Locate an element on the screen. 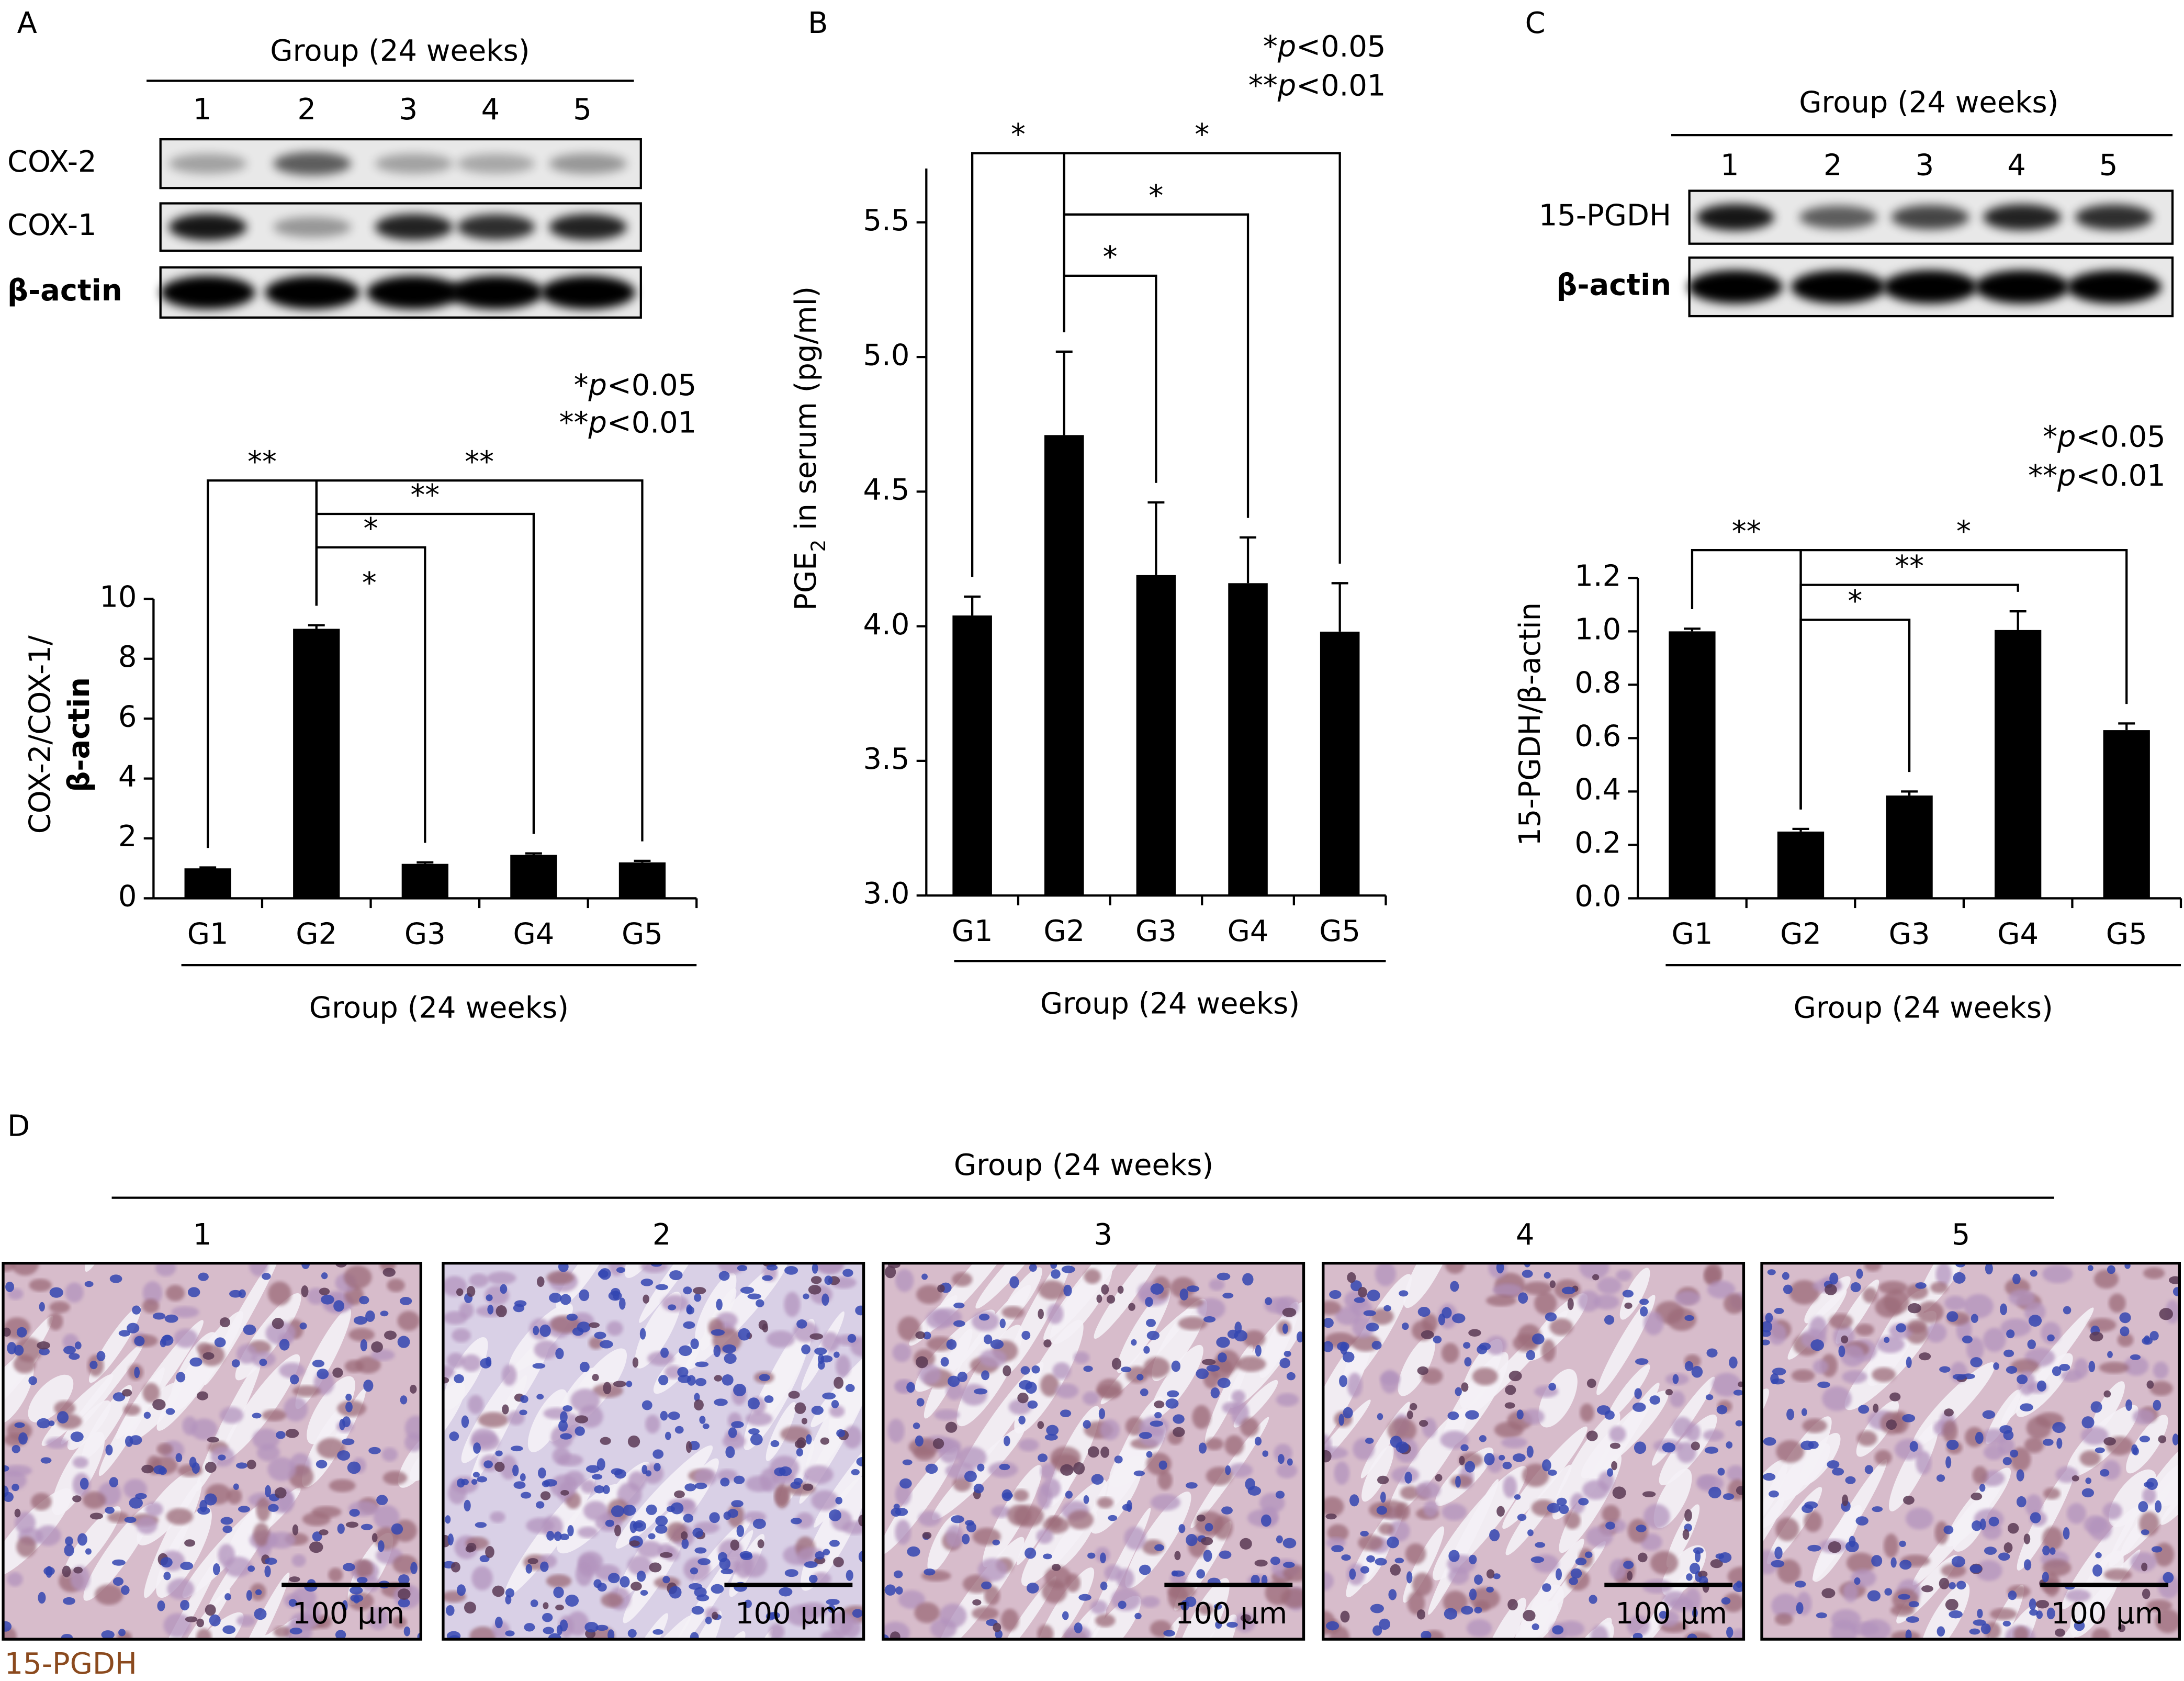 This screenshot has width=2184, height=1681. image-label: 2 is located at coordinates (662, 1235).